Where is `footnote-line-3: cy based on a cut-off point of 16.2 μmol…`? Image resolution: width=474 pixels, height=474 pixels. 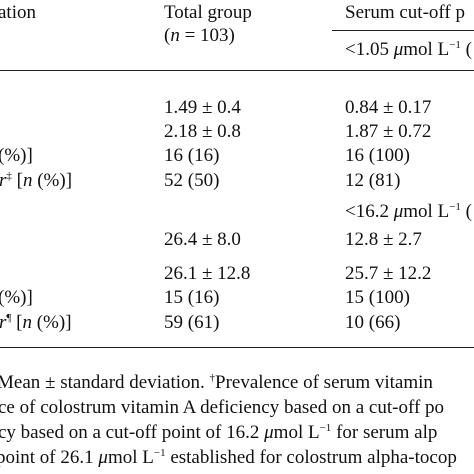 footnote-line-3: cy based on a cut-off point of 16.2 μmol… is located at coordinates (219, 432).